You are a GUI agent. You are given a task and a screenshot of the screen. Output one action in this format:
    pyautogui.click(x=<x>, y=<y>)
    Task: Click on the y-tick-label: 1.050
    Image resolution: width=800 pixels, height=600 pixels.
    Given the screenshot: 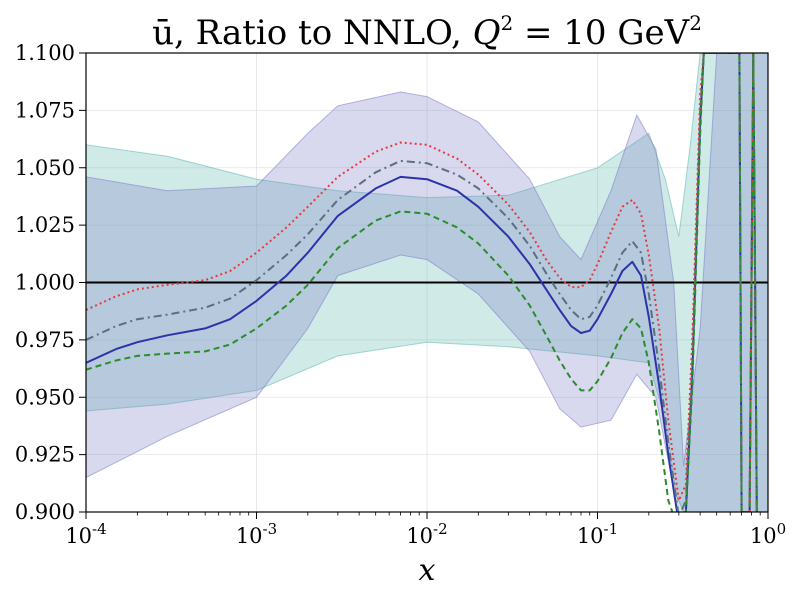 What is the action you would take?
    pyautogui.click(x=45, y=168)
    